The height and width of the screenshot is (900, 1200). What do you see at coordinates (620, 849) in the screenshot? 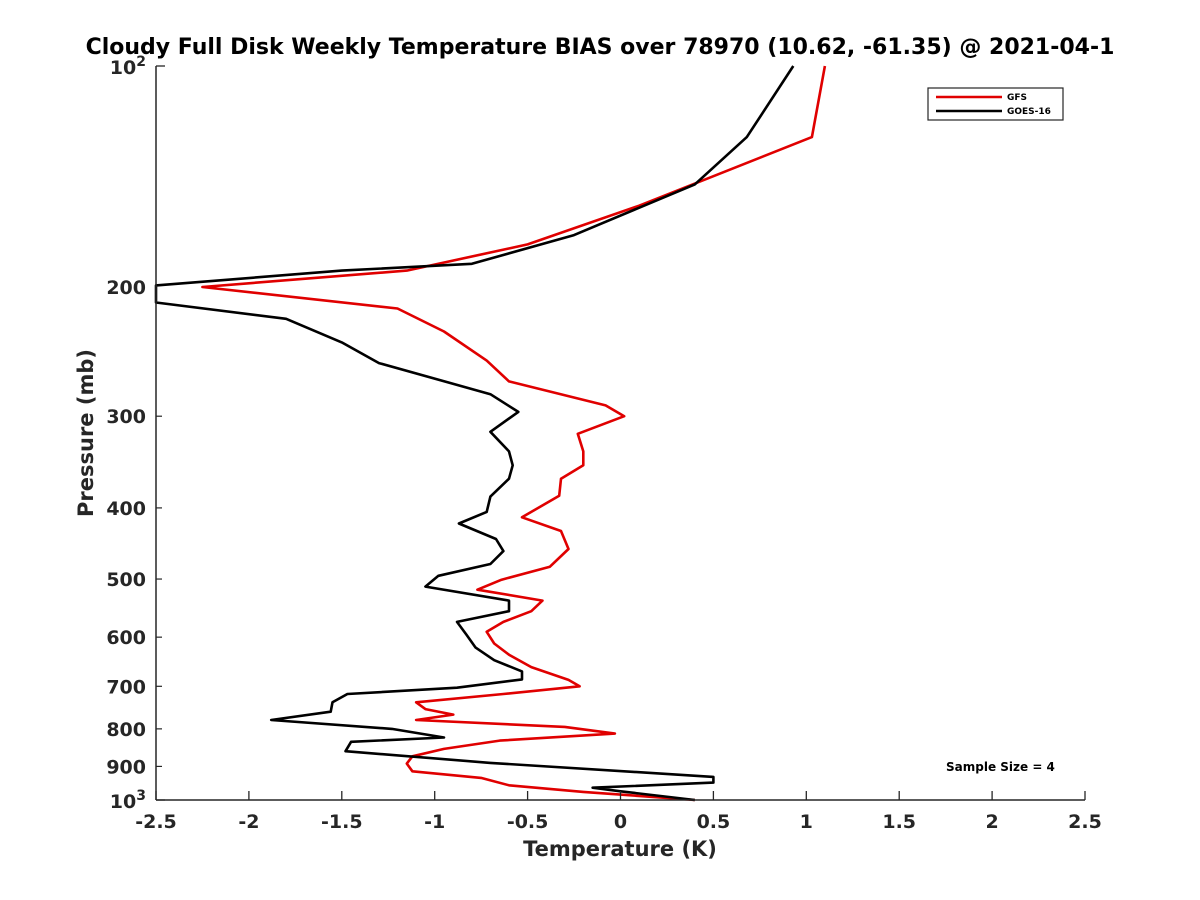
I see `x-axis-label: Temperature (K)` at bounding box center [620, 849].